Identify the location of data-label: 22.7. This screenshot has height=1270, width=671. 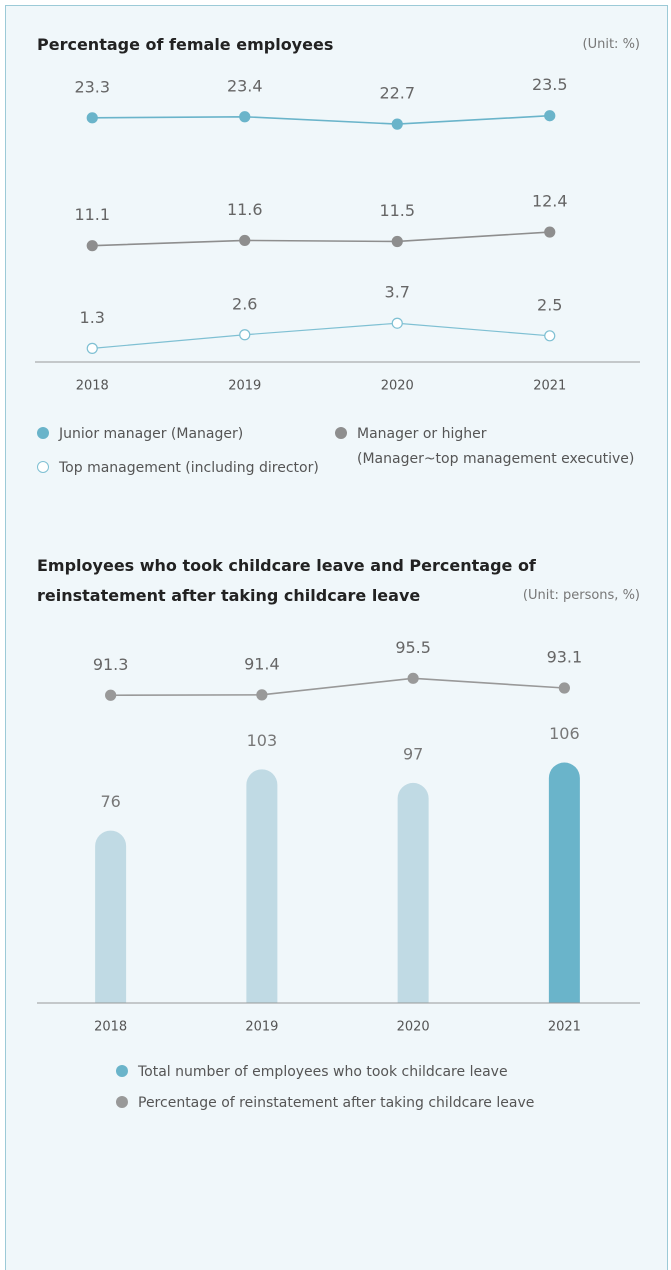
(397, 93).